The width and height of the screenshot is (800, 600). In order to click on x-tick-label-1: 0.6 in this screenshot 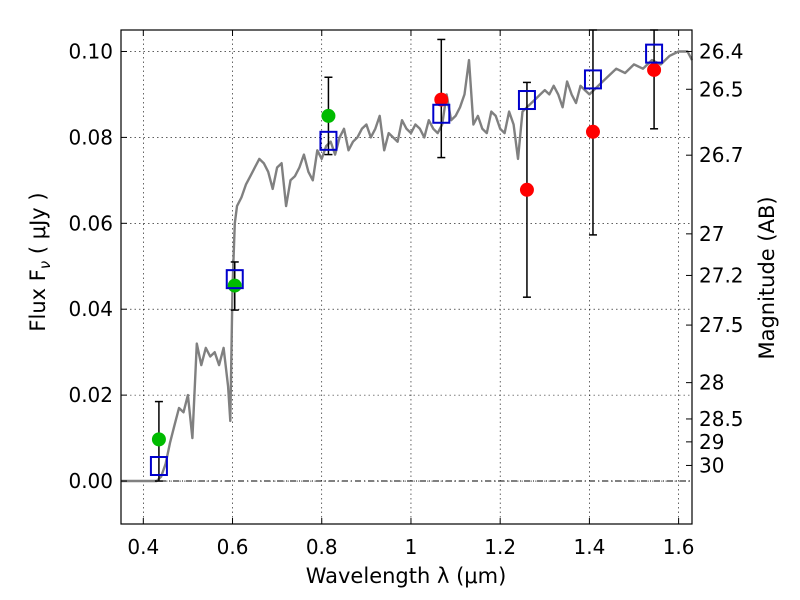, I will do `click(233, 547)`.